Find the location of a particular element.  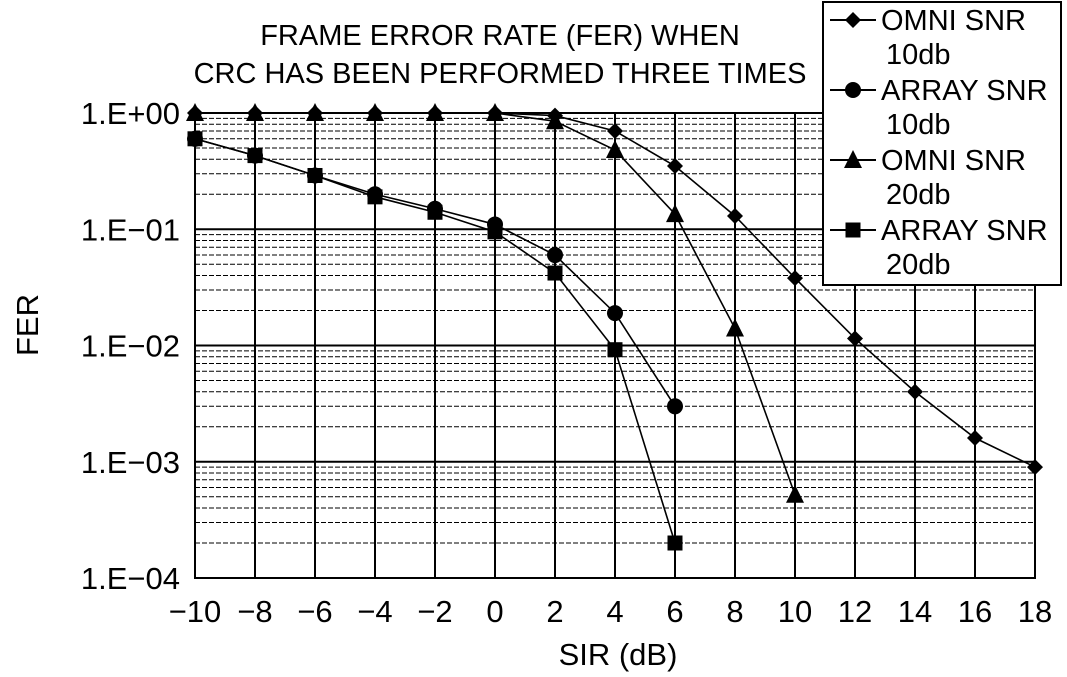

x-tick-label: 10 is located at coordinates (795, 611).